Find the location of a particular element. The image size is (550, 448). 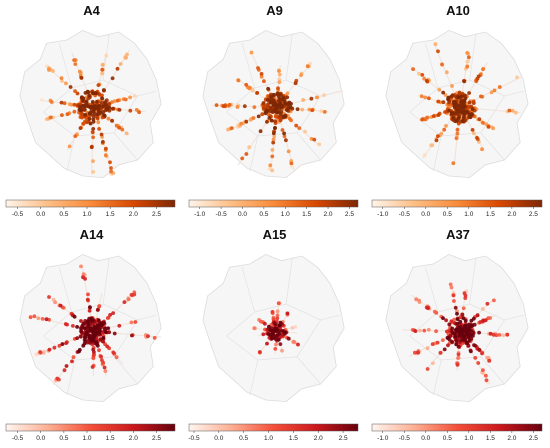

colorbar-tick-label: 1.5 is located at coordinates (110, 438).